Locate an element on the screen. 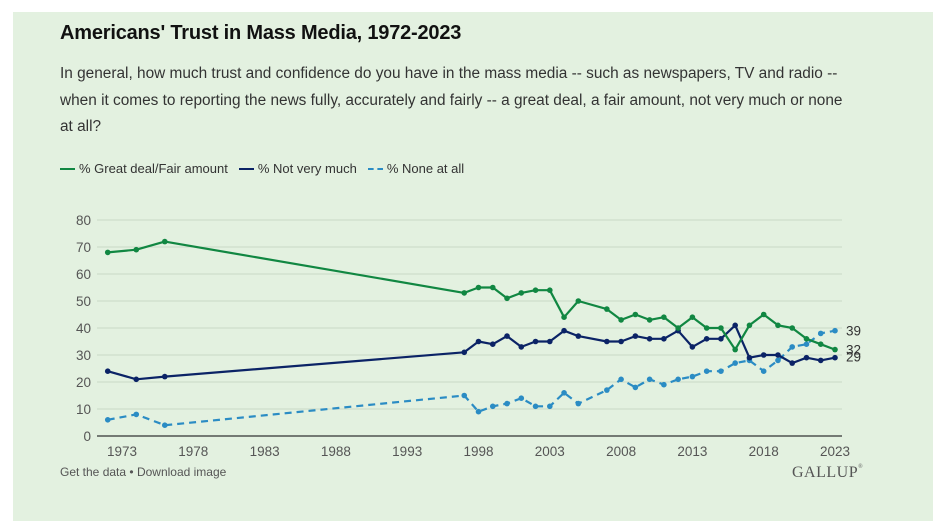  legend-item-none-at-all: % None at all is located at coordinates (415, 168).